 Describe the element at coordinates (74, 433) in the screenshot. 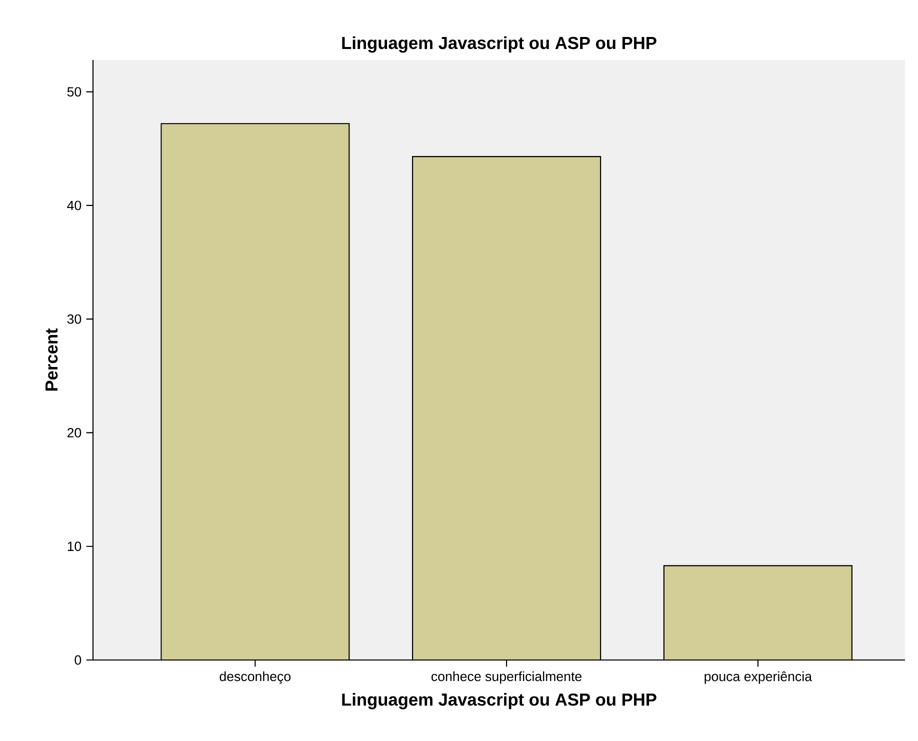

I see `y-tick-label: 20` at that location.